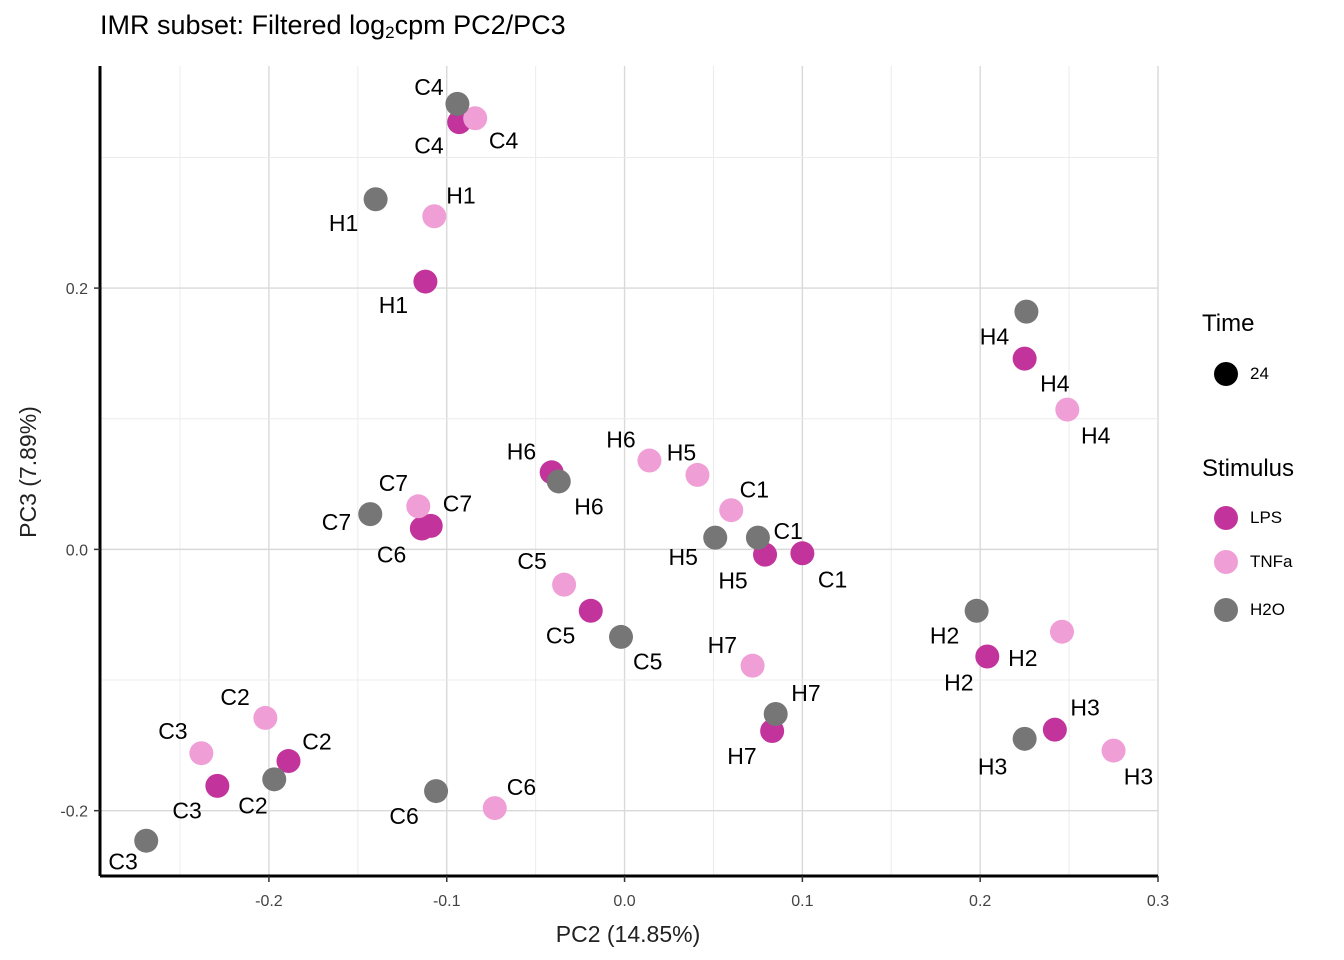  I want to click on x-tick-label: -0.2, so click(269, 901).